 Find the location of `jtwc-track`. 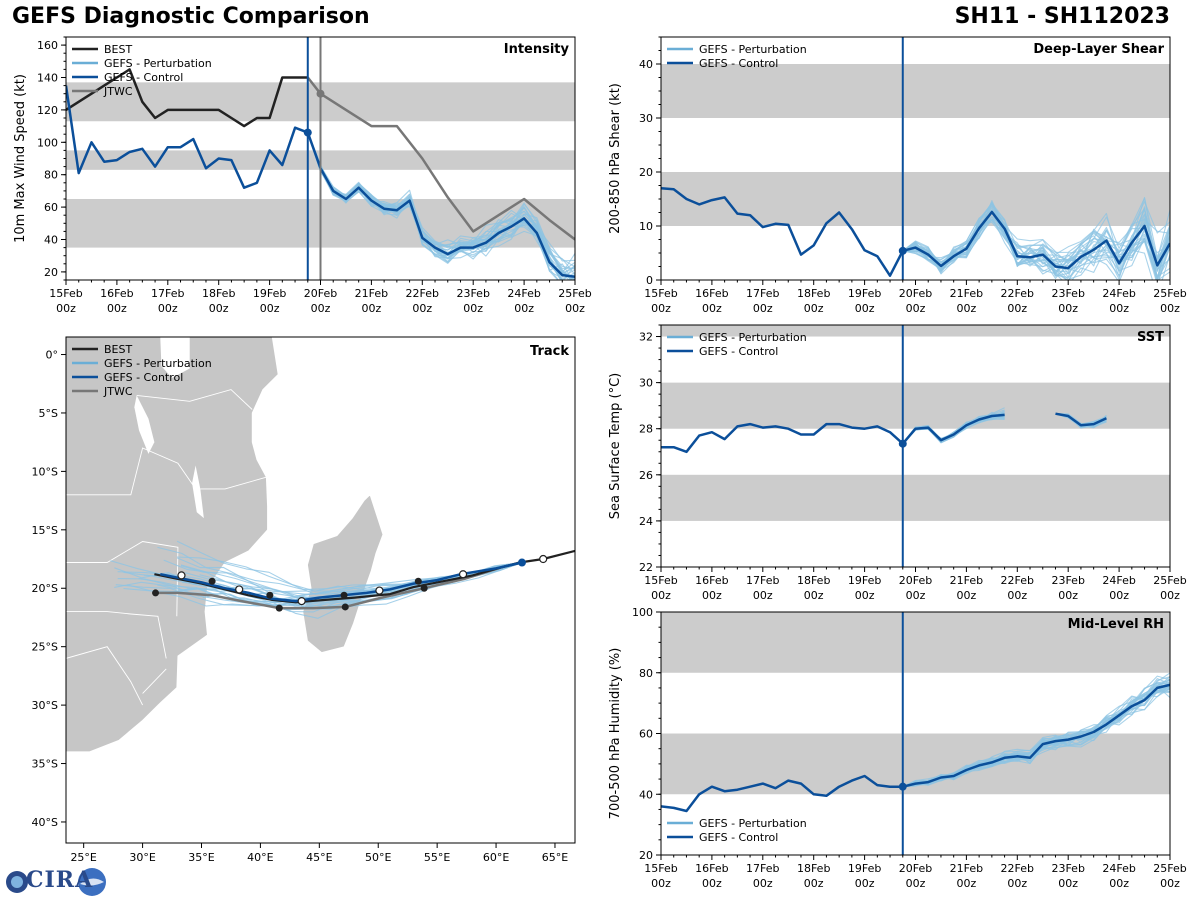

jtwc-track is located at coordinates (339, 585).